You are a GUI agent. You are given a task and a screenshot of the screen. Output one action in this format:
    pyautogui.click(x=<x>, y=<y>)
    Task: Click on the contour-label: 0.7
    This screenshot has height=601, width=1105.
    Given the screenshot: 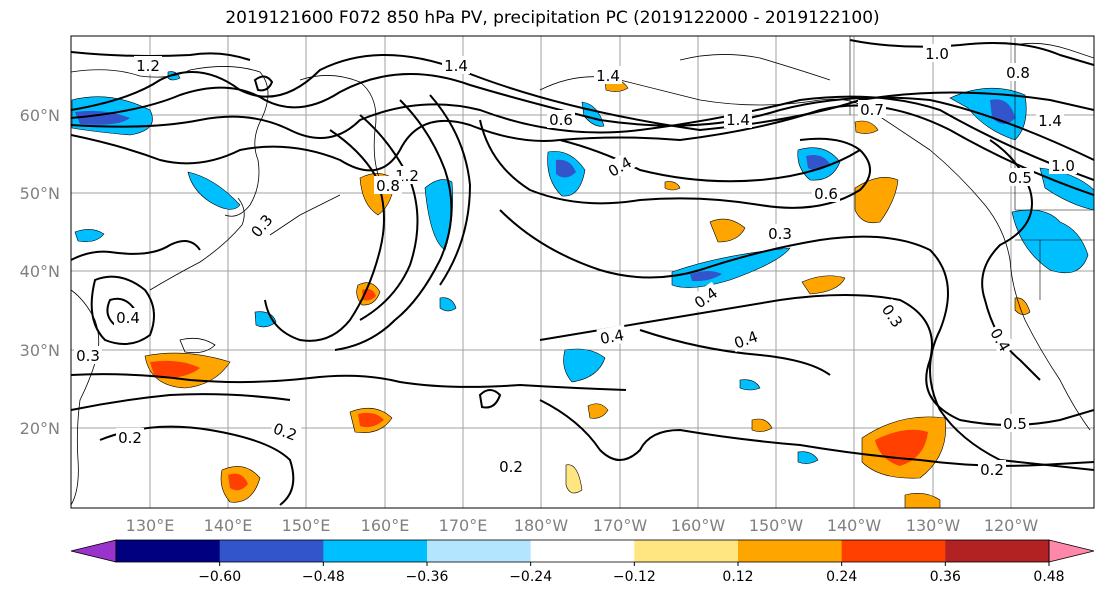 What is the action you would take?
    pyautogui.click(x=872, y=110)
    